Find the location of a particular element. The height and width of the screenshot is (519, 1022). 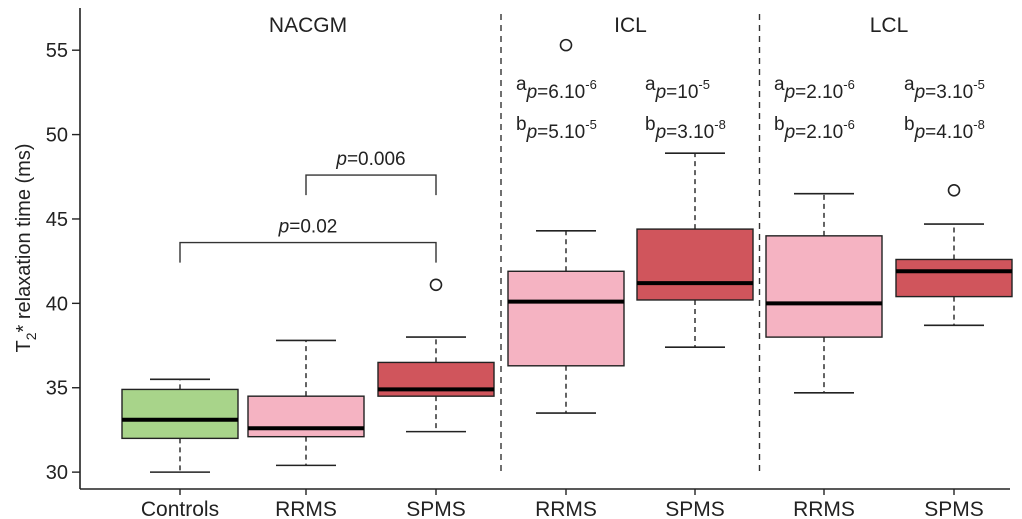

box-nacgm-rrms is located at coordinates (306, 403).